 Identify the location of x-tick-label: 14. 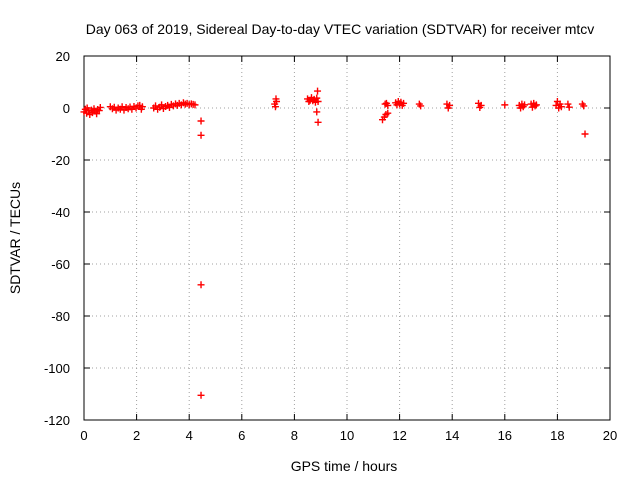
(452, 435).